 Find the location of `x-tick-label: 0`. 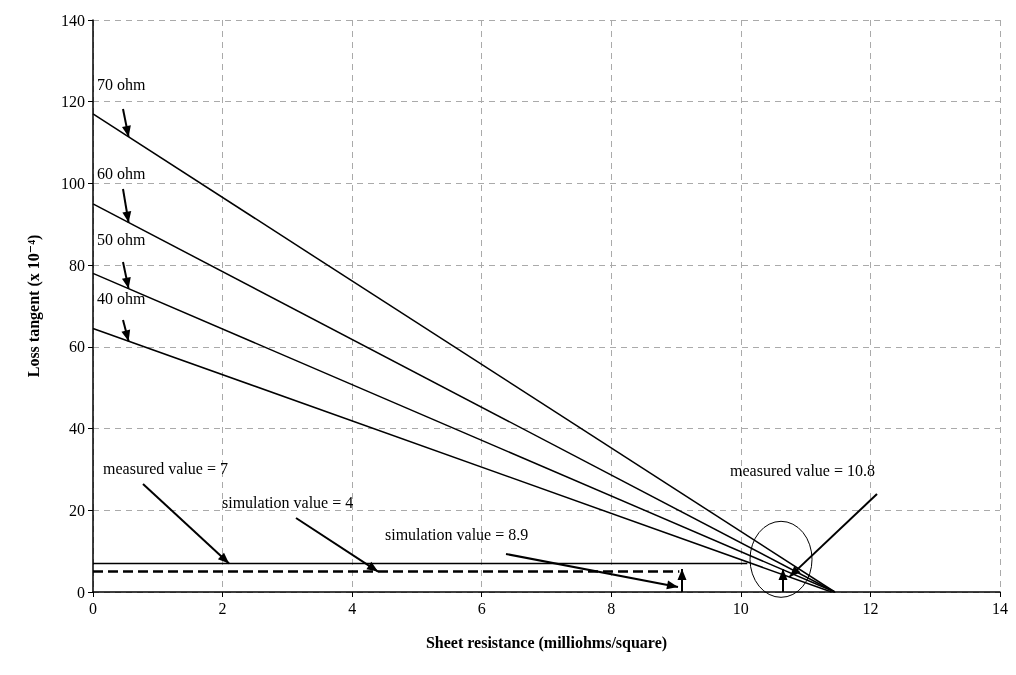

x-tick-label: 0 is located at coordinates (93, 608).